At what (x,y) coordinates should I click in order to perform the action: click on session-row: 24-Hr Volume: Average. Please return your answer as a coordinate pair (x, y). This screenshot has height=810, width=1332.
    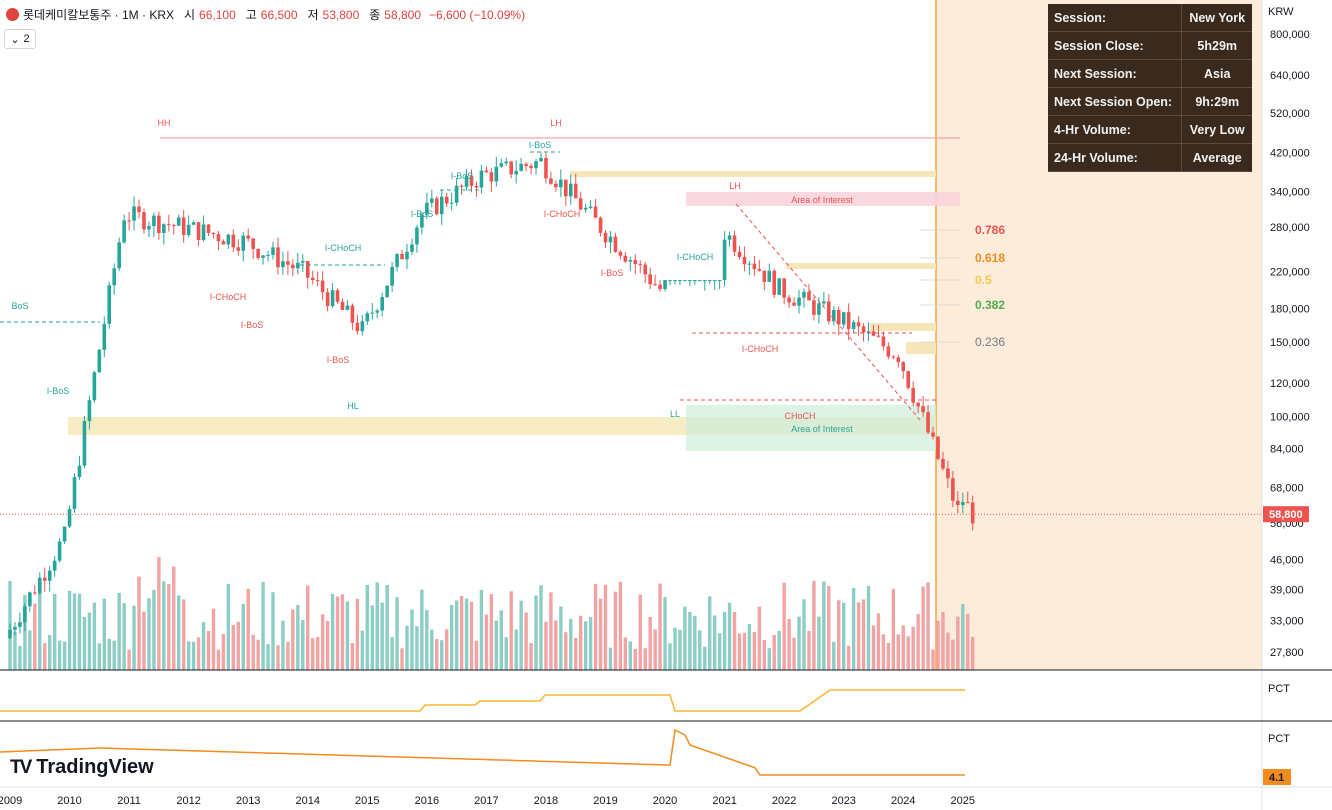
    Looking at the image, I should click on (1150, 157).